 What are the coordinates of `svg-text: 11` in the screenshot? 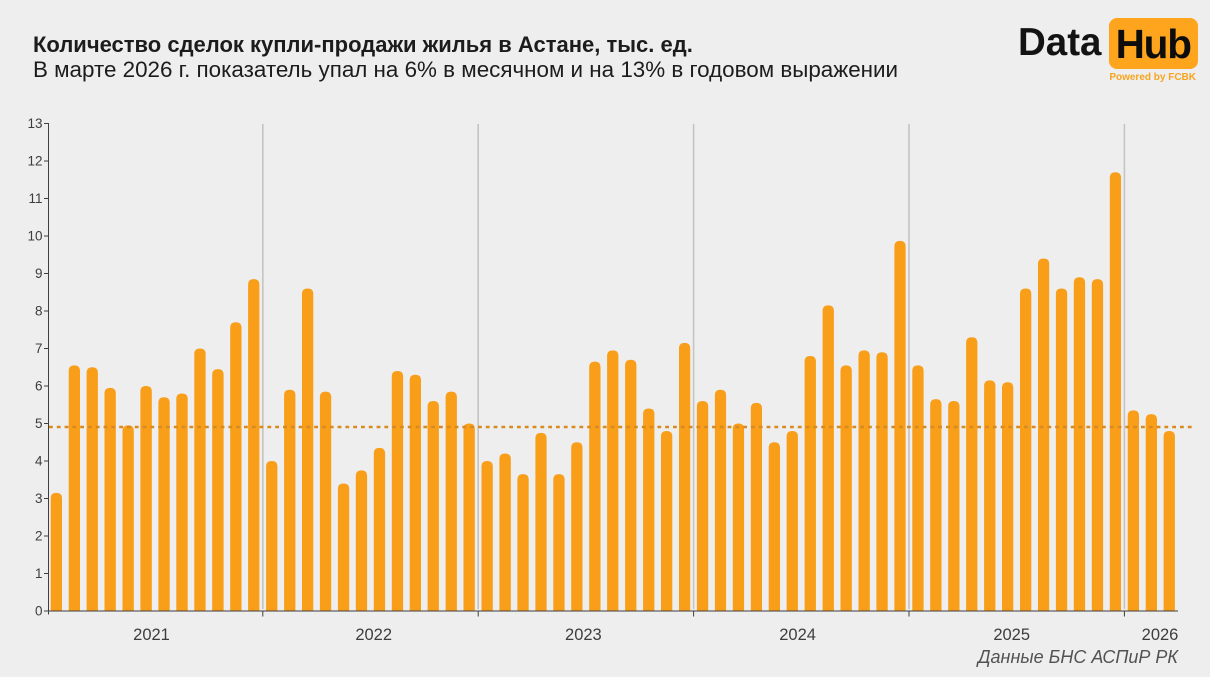 It's located at (35, 198).